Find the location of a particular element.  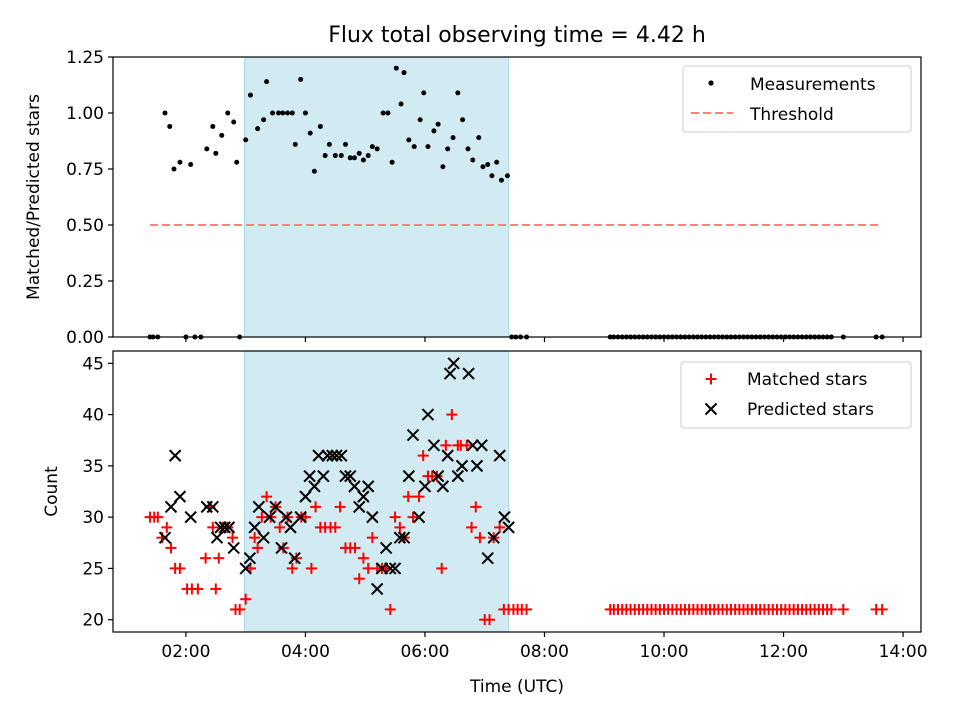

y-tick-label: 0.50 is located at coordinates (85, 226).